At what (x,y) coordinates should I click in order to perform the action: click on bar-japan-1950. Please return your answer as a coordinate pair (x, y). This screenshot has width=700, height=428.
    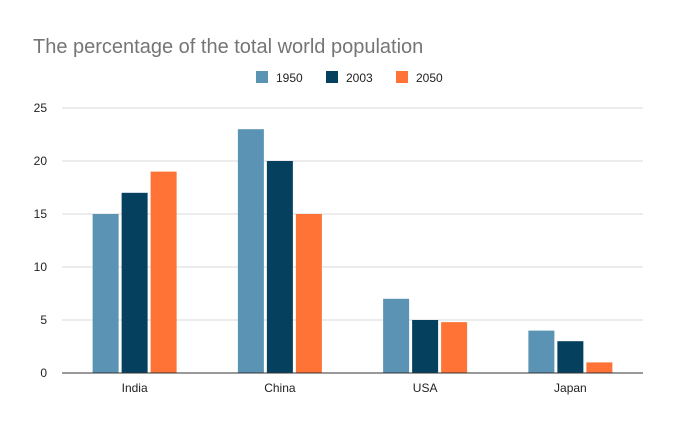
    Looking at the image, I should click on (541, 351).